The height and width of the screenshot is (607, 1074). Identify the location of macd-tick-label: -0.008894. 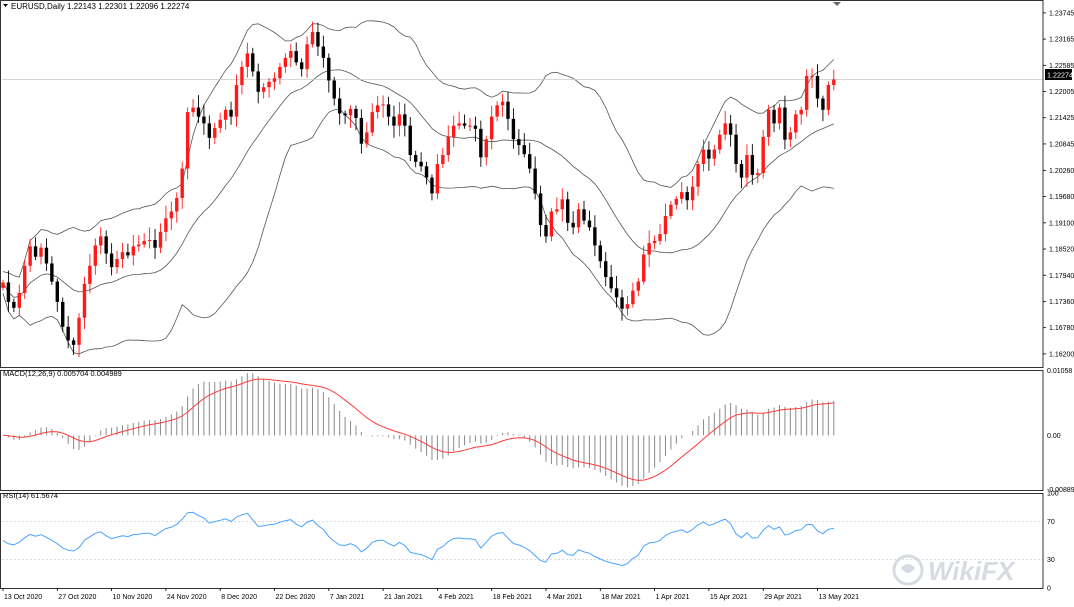
(1060, 490).